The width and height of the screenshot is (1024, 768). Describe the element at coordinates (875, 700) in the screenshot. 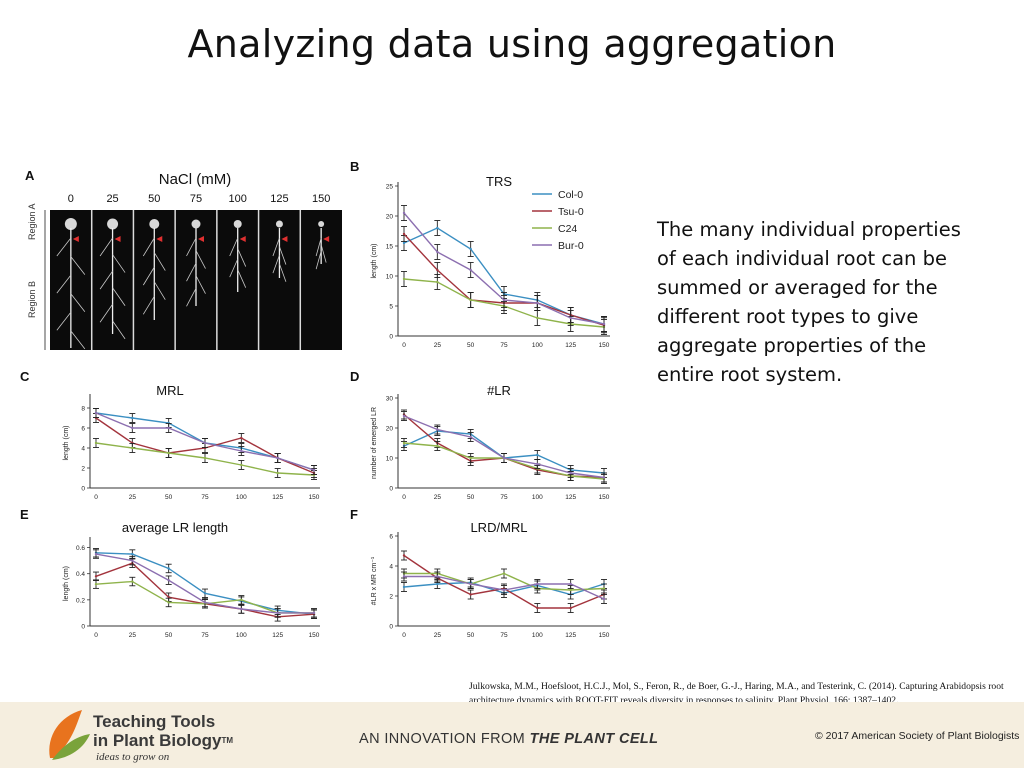

I see `citation-link: 1387–1402.` at that location.